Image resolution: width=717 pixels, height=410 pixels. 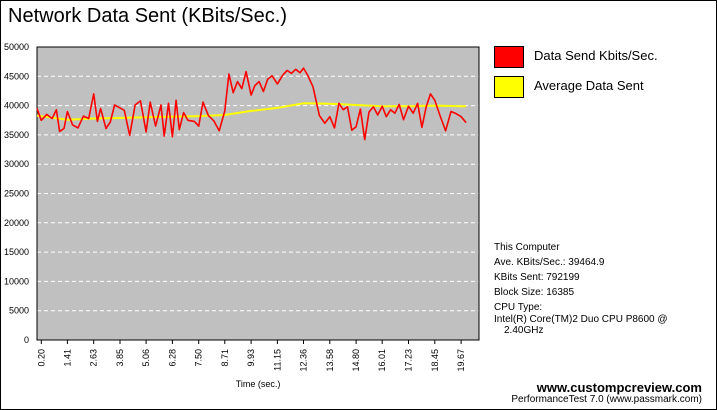 I want to click on info-bits-sent: KBits Sent: 792199, so click(x=537, y=277).